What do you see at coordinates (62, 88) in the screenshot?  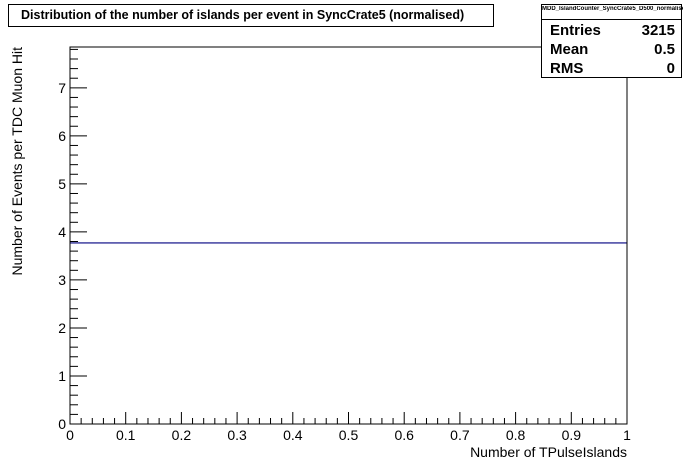 I see `y-tick-label: 7` at bounding box center [62, 88].